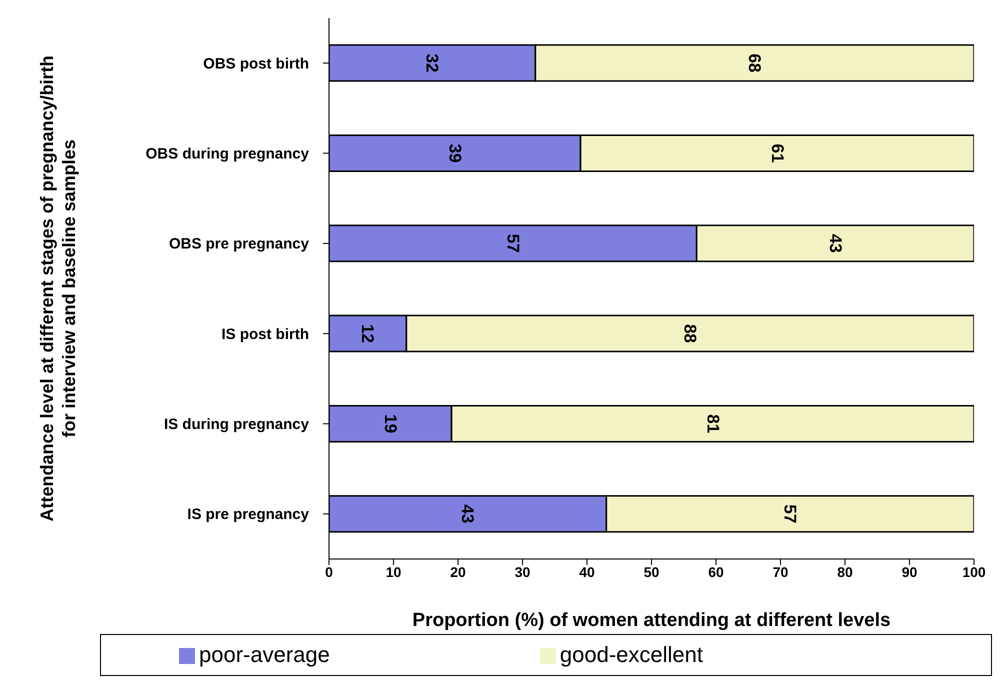  What do you see at coordinates (845, 572) in the screenshot?
I see `x-tick-label: 80` at bounding box center [845, 572].